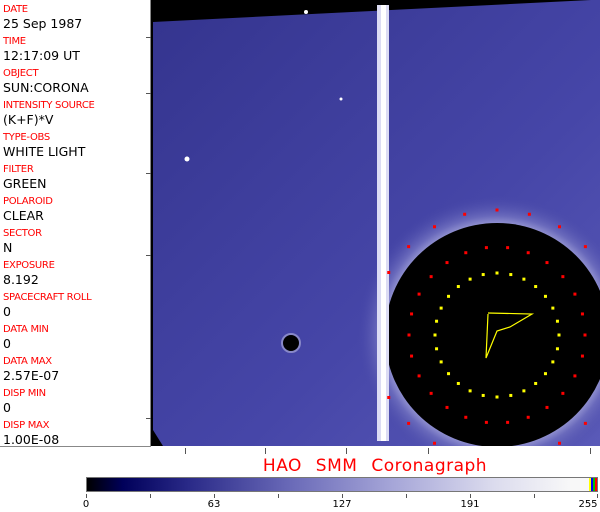  Describe the element at coordinates (375, 466) in the screenshot. I see `plot-title: HAO SMM Coronagraph` at that location.